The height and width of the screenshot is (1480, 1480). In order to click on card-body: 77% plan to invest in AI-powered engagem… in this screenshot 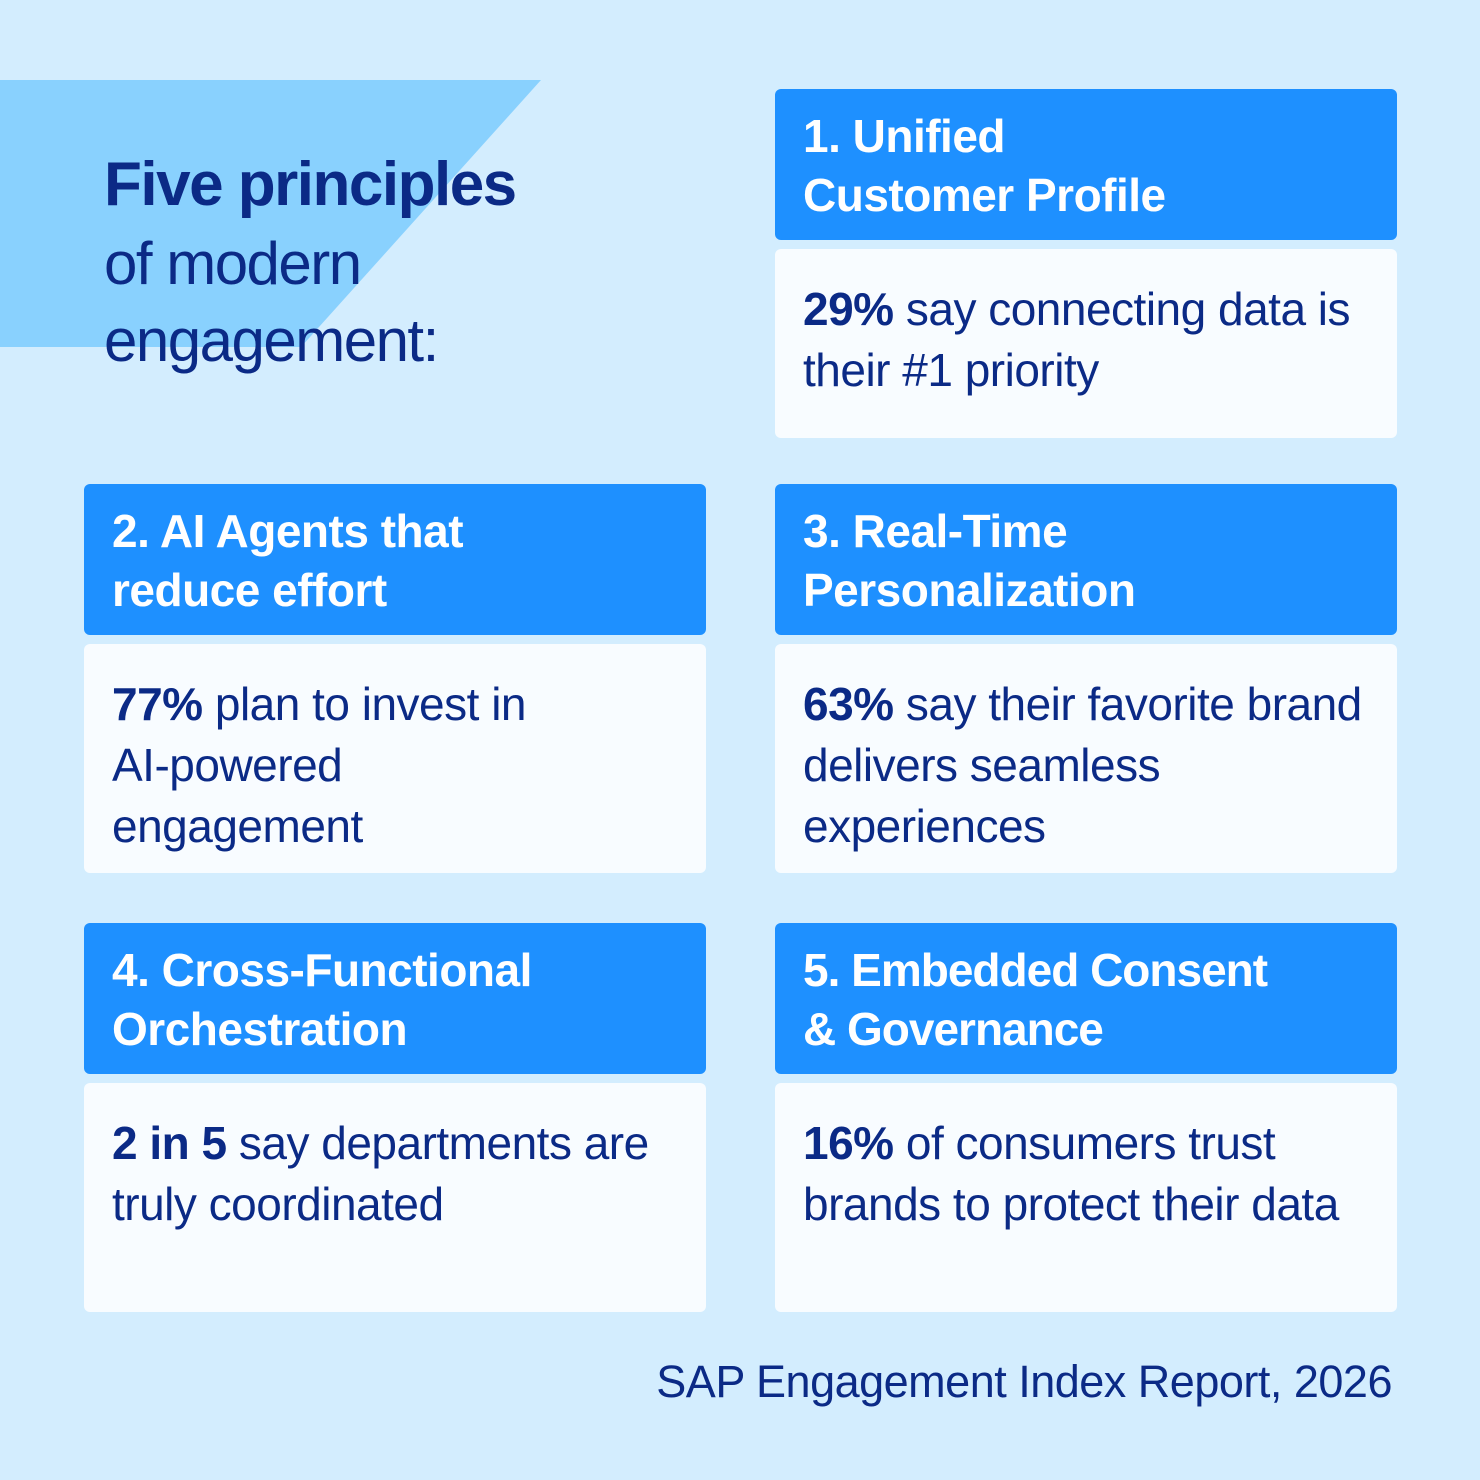, I will do `click(395, 758)`.